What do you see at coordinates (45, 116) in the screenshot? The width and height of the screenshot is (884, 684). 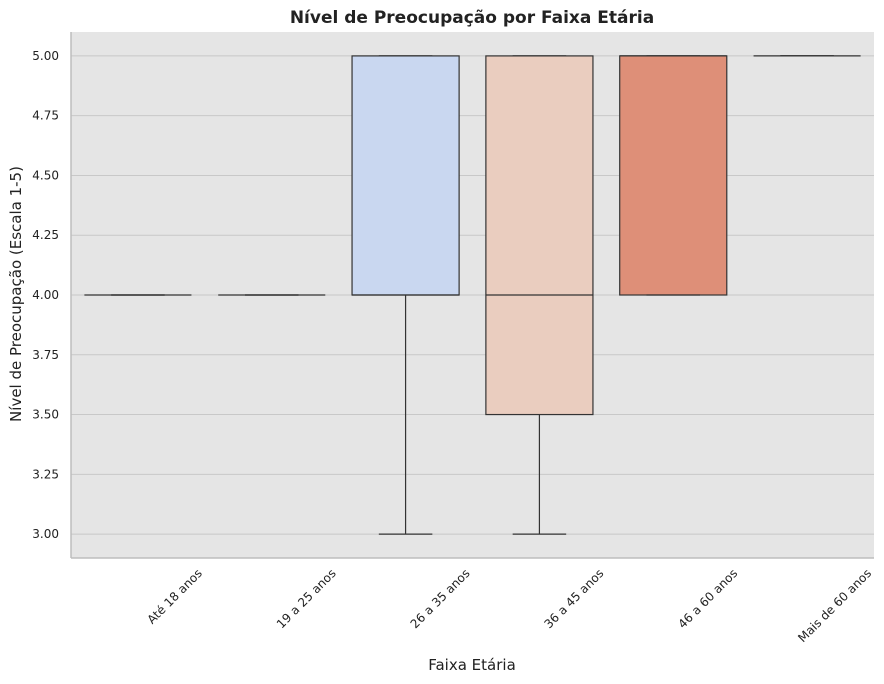 I see `y-tick-label: 4.75` at bounding box center [45, 116].